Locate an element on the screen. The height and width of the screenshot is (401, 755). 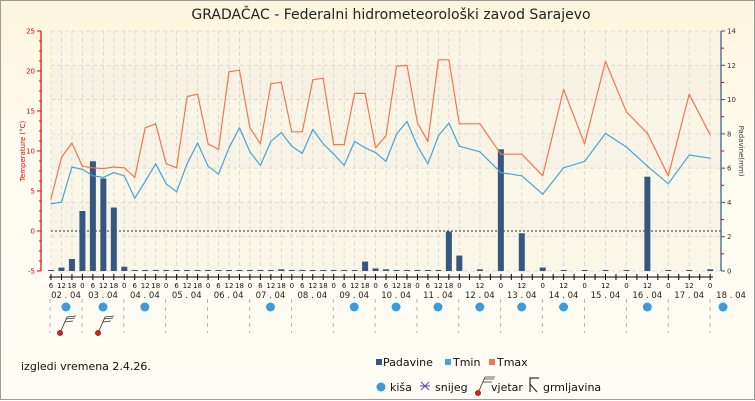
day-label: 06 . 04 is located at coordinates (229, 296).